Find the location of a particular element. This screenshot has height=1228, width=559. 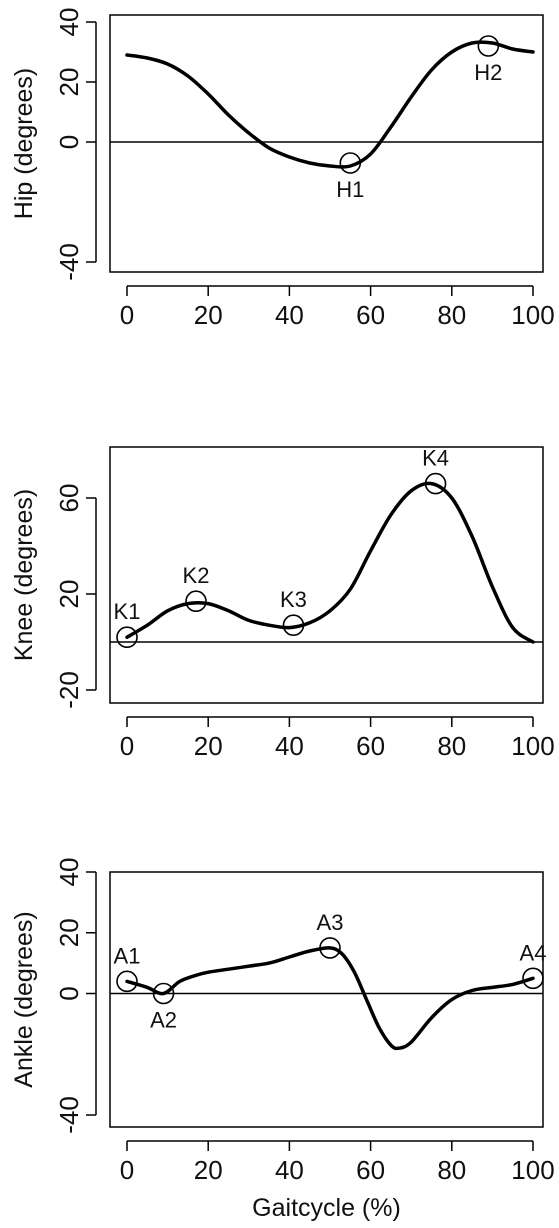

marker-a4 is located at coordinates (533, 978).